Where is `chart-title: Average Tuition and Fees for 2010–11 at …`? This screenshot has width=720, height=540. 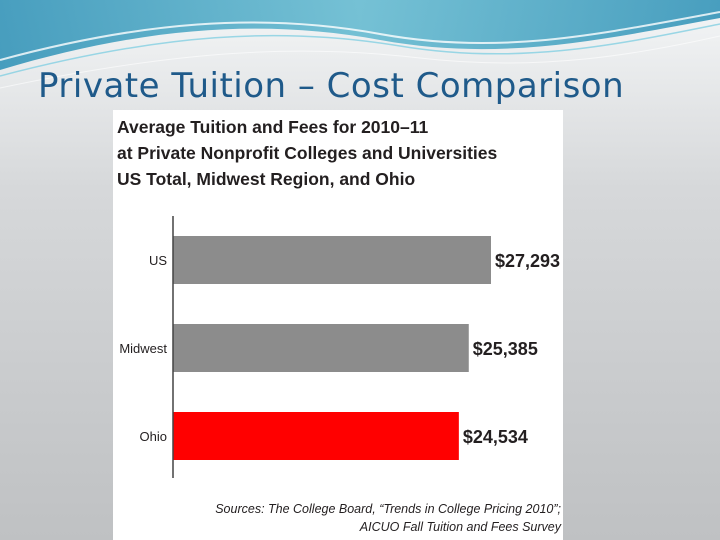
chart-title: Average Tuition and Fees for 2010–11 at … is located at coordinates (307, 153).